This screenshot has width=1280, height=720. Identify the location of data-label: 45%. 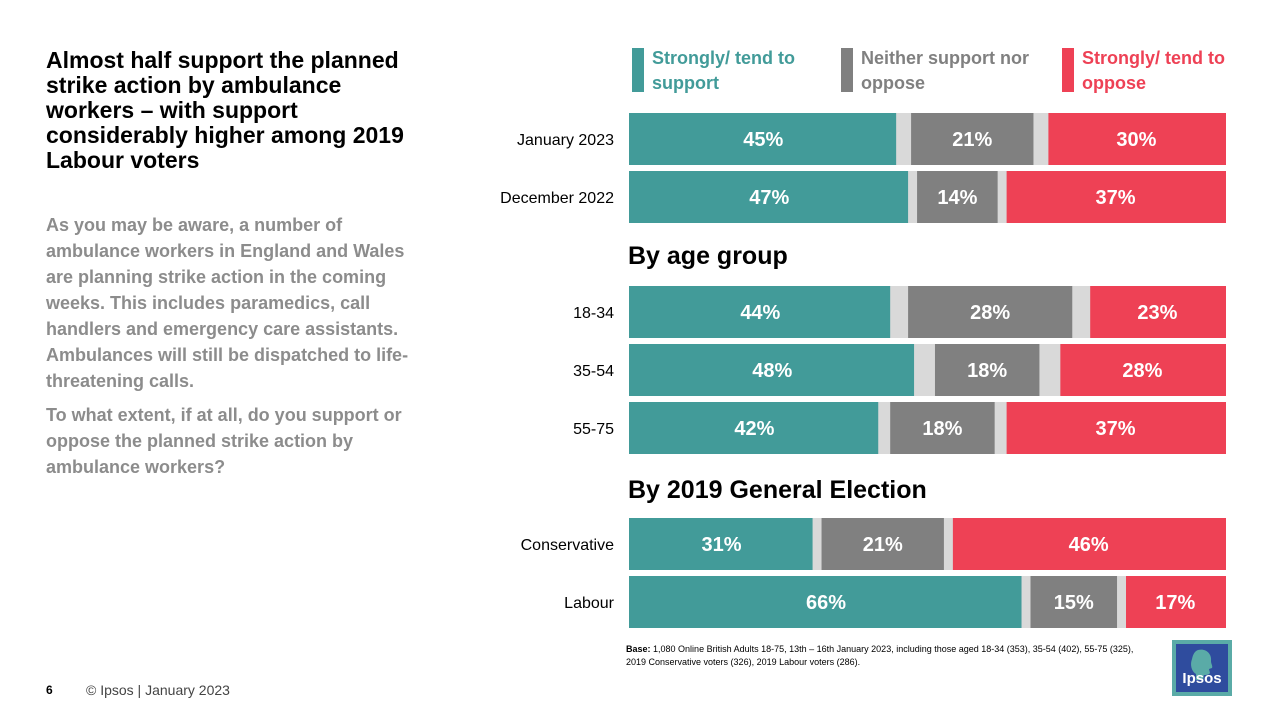
(763, 140).